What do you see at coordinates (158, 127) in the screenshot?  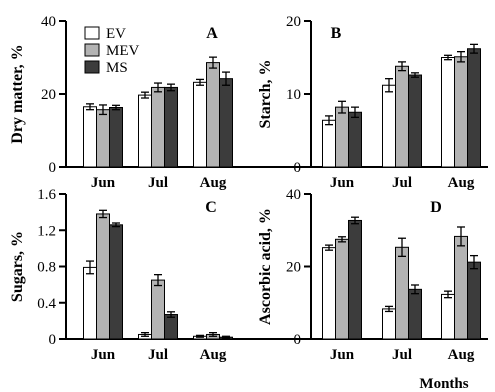 I see `panel-a-bar-mev-jul` at bounding box center [158, 127].